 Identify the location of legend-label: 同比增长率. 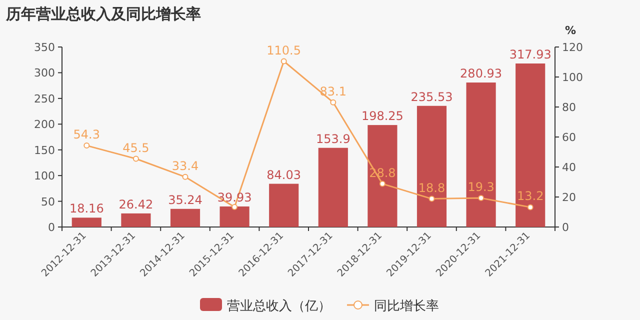
(406, 306).